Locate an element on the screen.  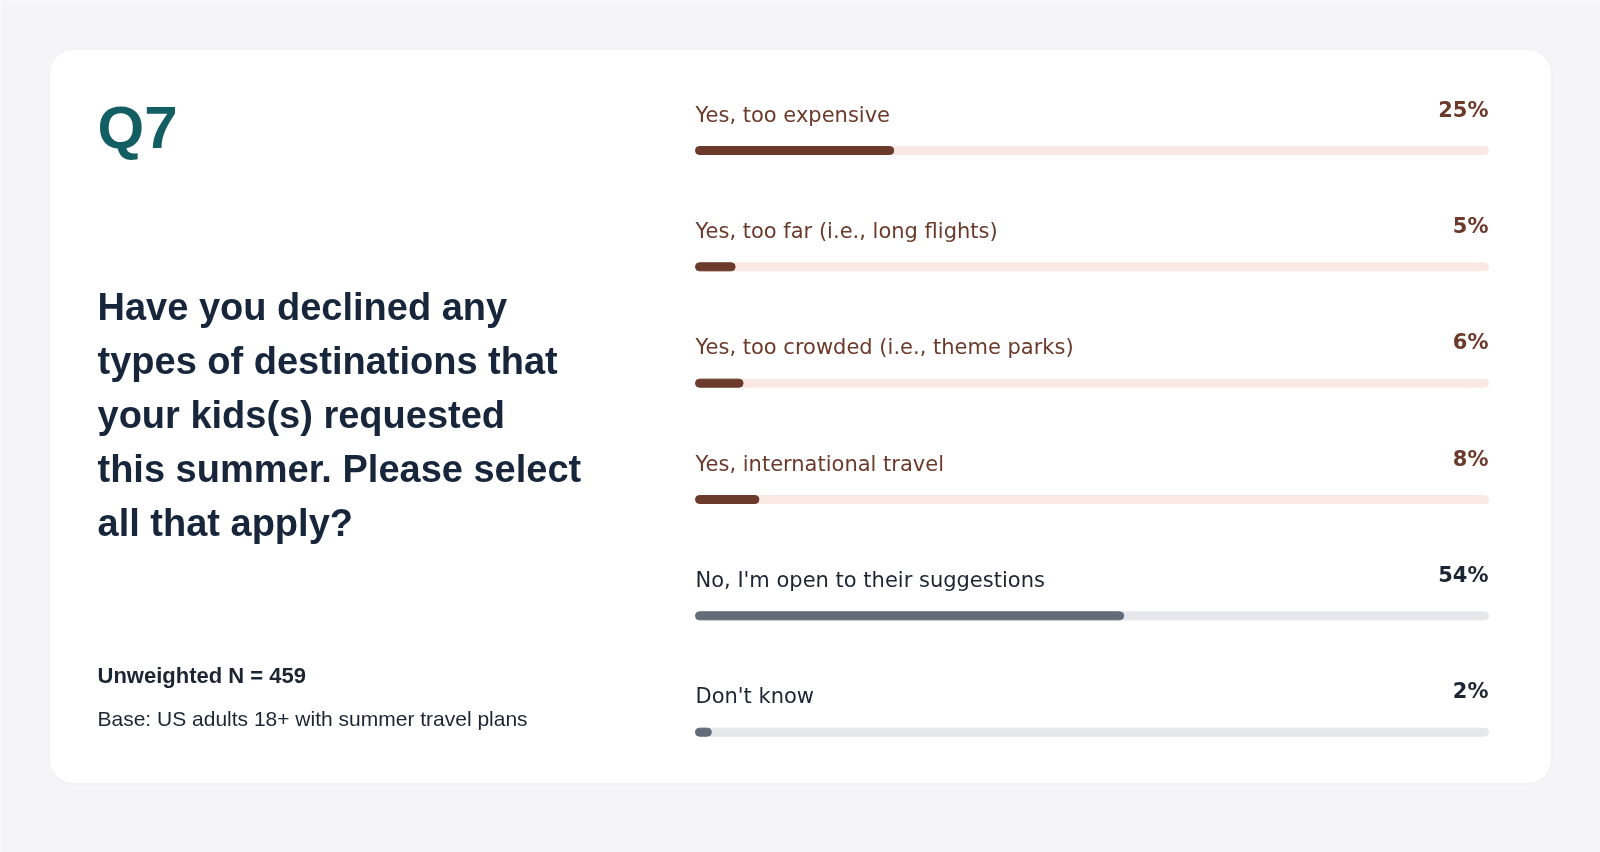
data-label: 2% is located at coordinates (1470, 691).